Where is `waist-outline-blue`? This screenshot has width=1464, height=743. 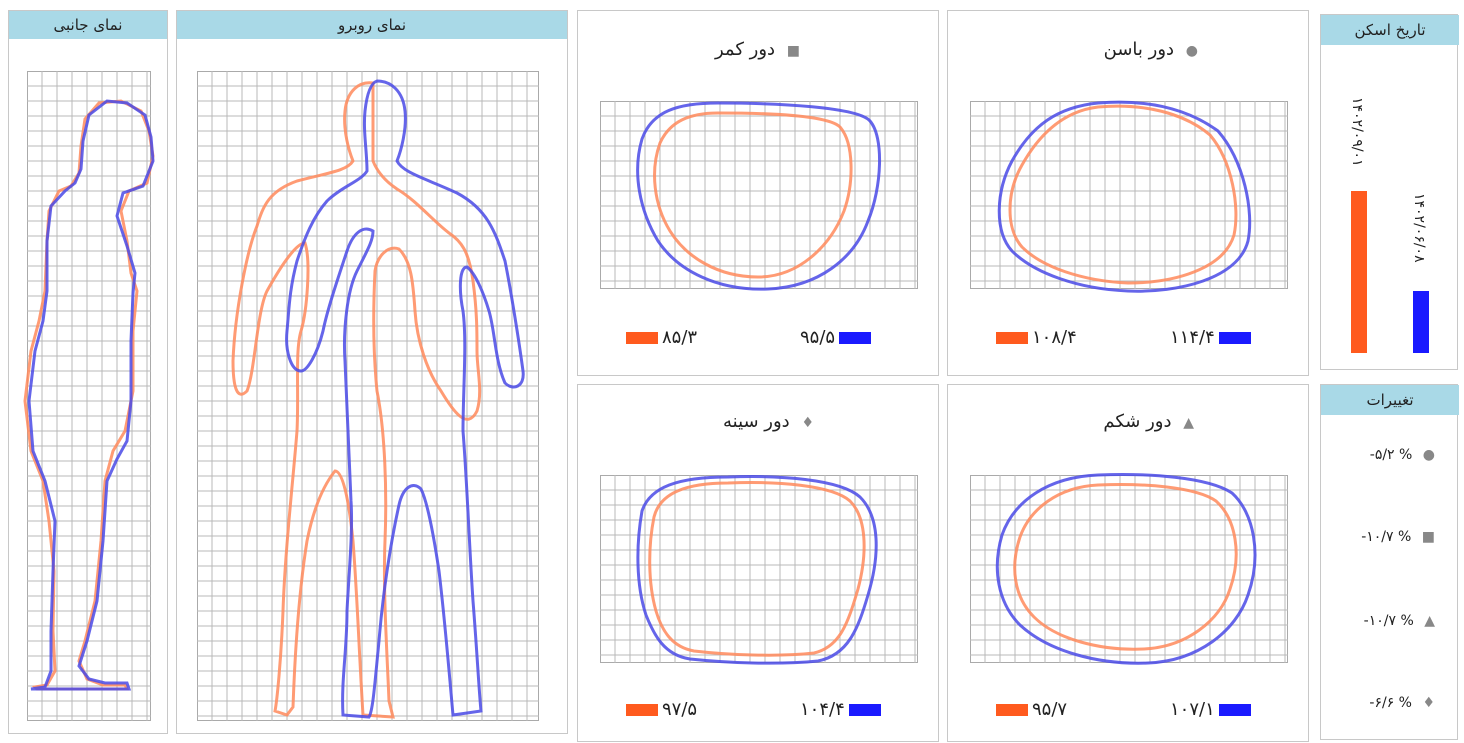
waist-outline-blue is located at coordinates (759, 196).